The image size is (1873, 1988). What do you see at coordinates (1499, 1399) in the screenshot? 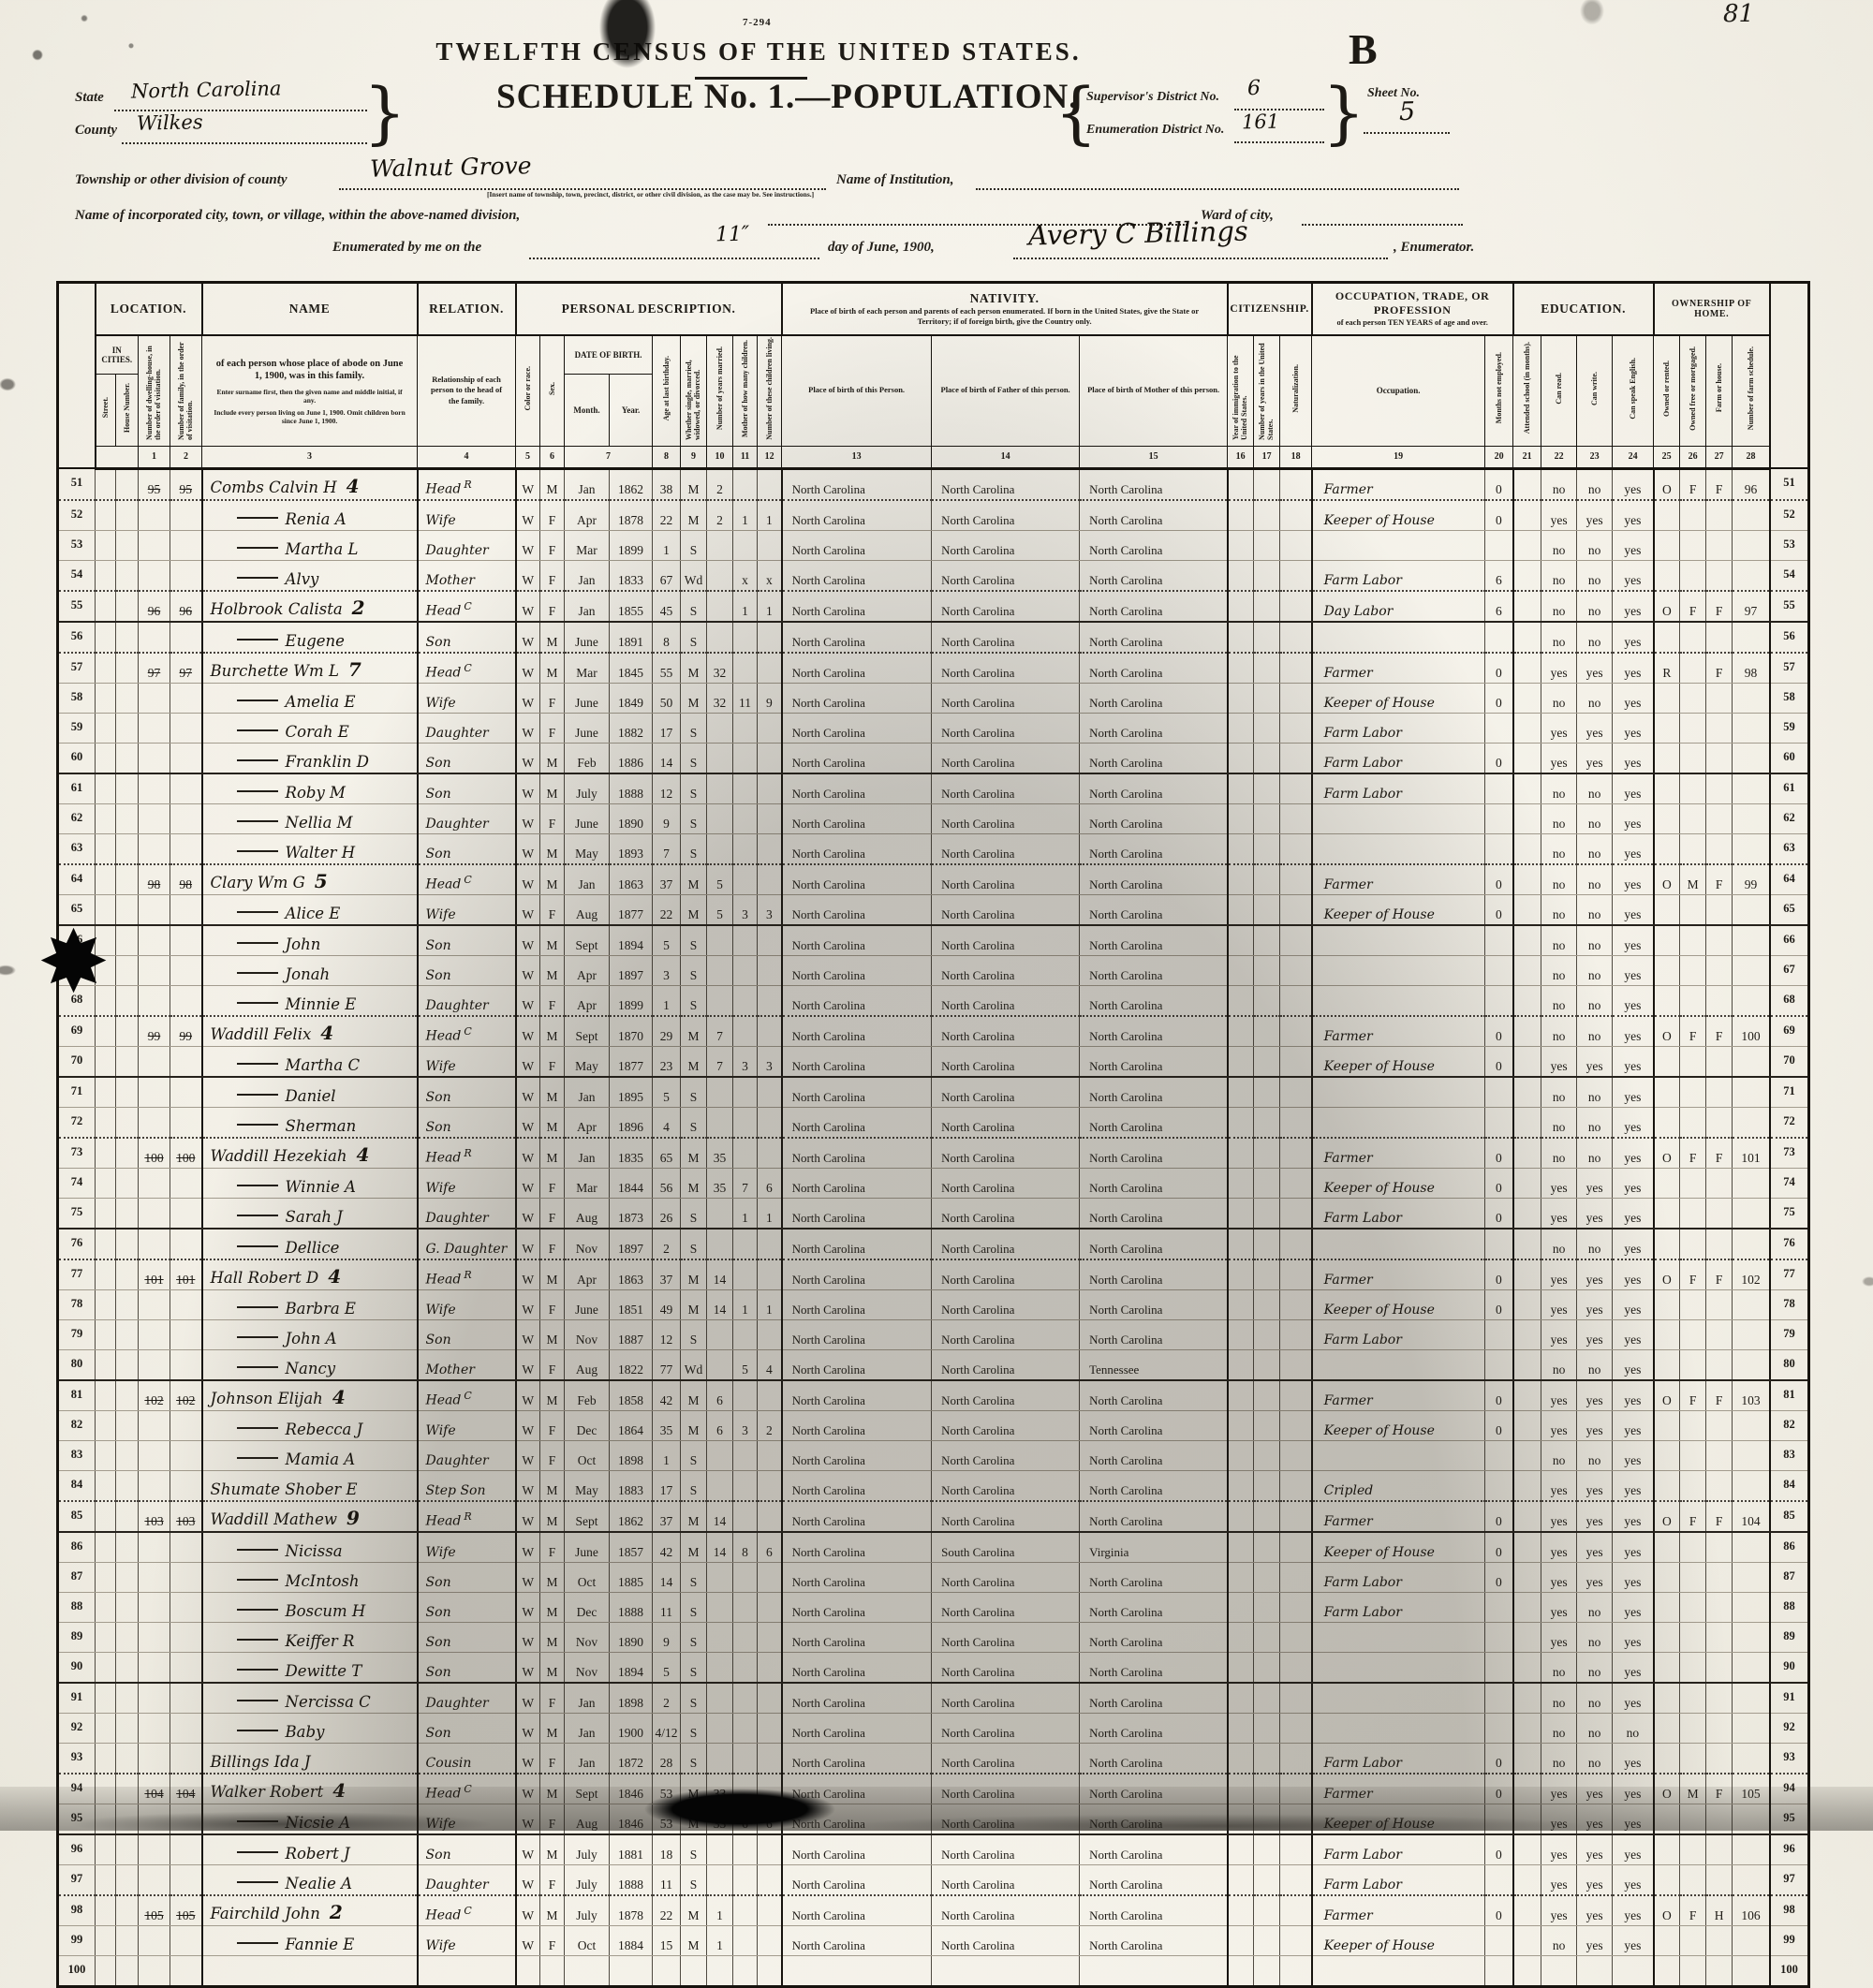
I see `months-unemployed-cell-value: 0` at bounding box center [1499, 1399].